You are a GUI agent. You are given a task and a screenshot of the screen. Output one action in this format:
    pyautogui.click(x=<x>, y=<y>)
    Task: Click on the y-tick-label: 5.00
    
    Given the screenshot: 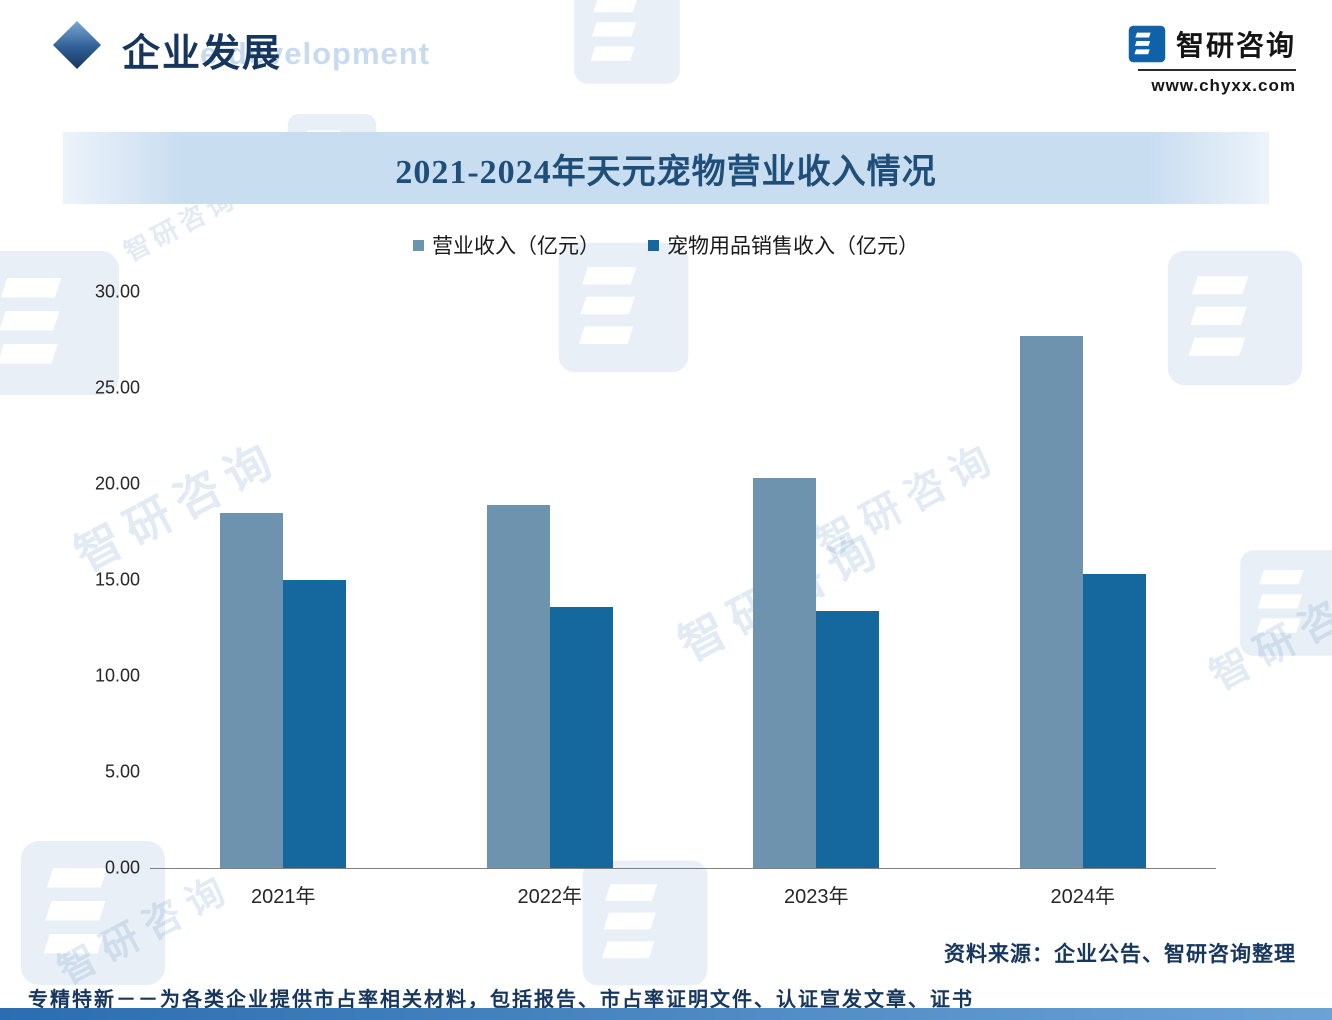 What is the action you would take?
    pyautogui.click(x=122, y=771)
    